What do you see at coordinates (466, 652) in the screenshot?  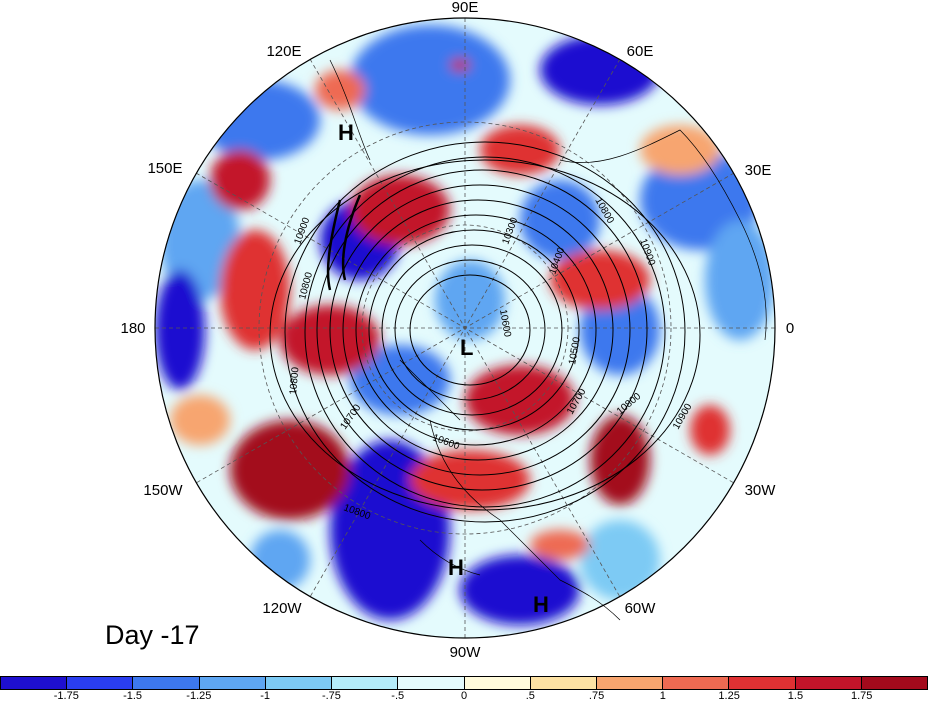 I see `lon-label-90w: 90W` at bounding box center [466, 652].